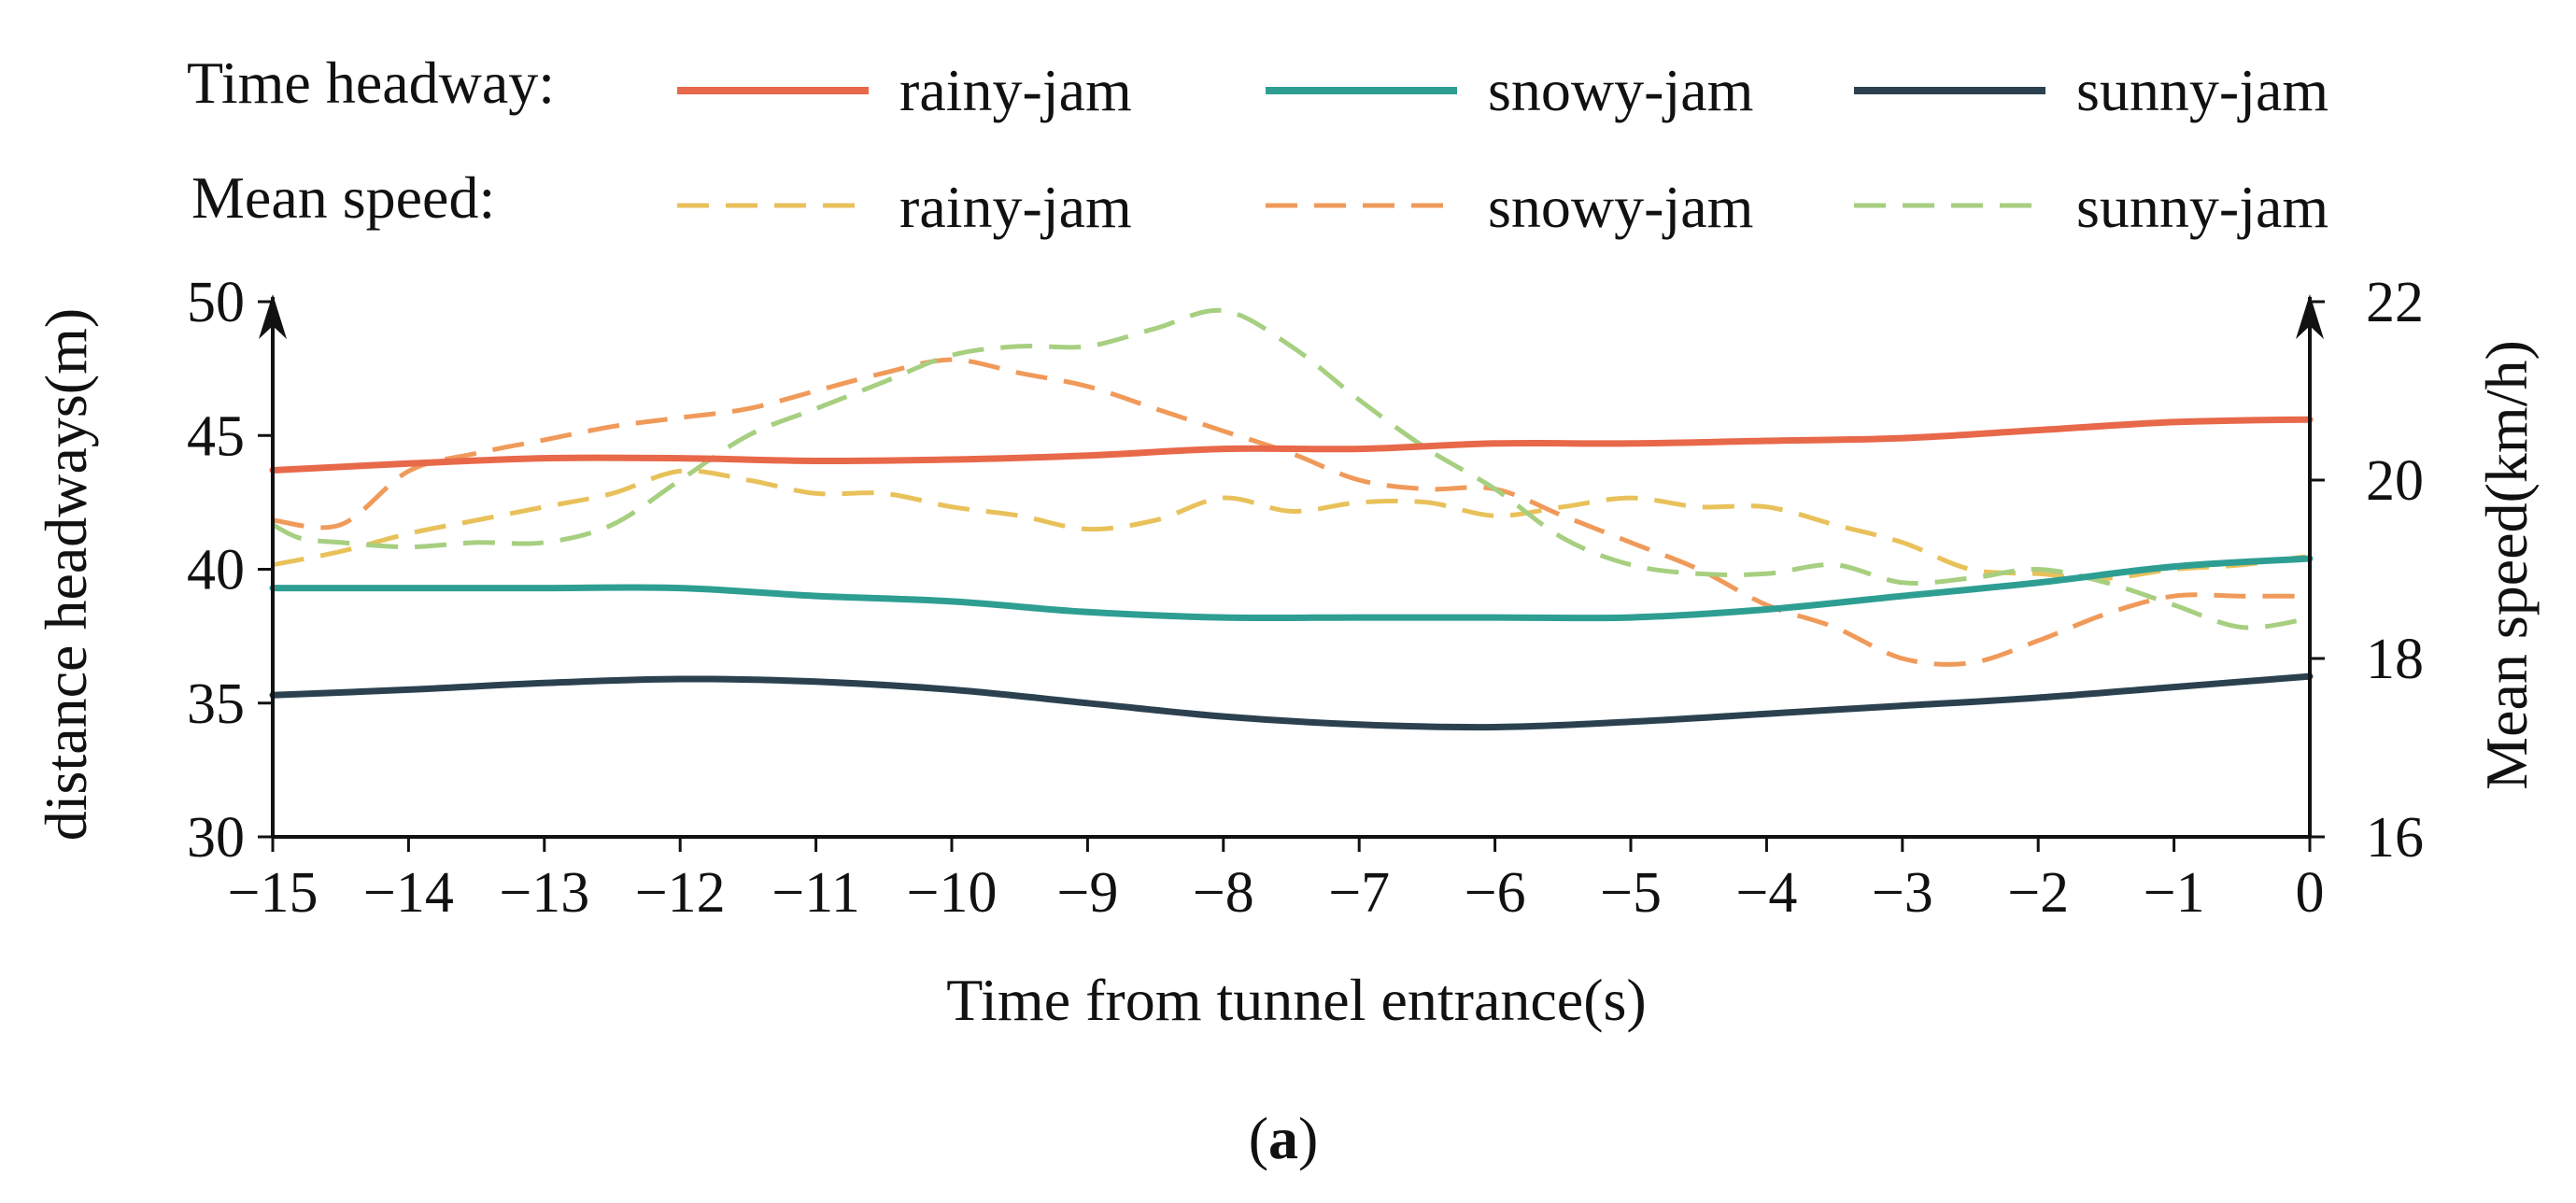 This screenshot has height=1203, width=2576. What do you see at coordinates (1766, 893) in the screenshot?
I see `x-tick-label: −4` at bounding box center [1766, 893].